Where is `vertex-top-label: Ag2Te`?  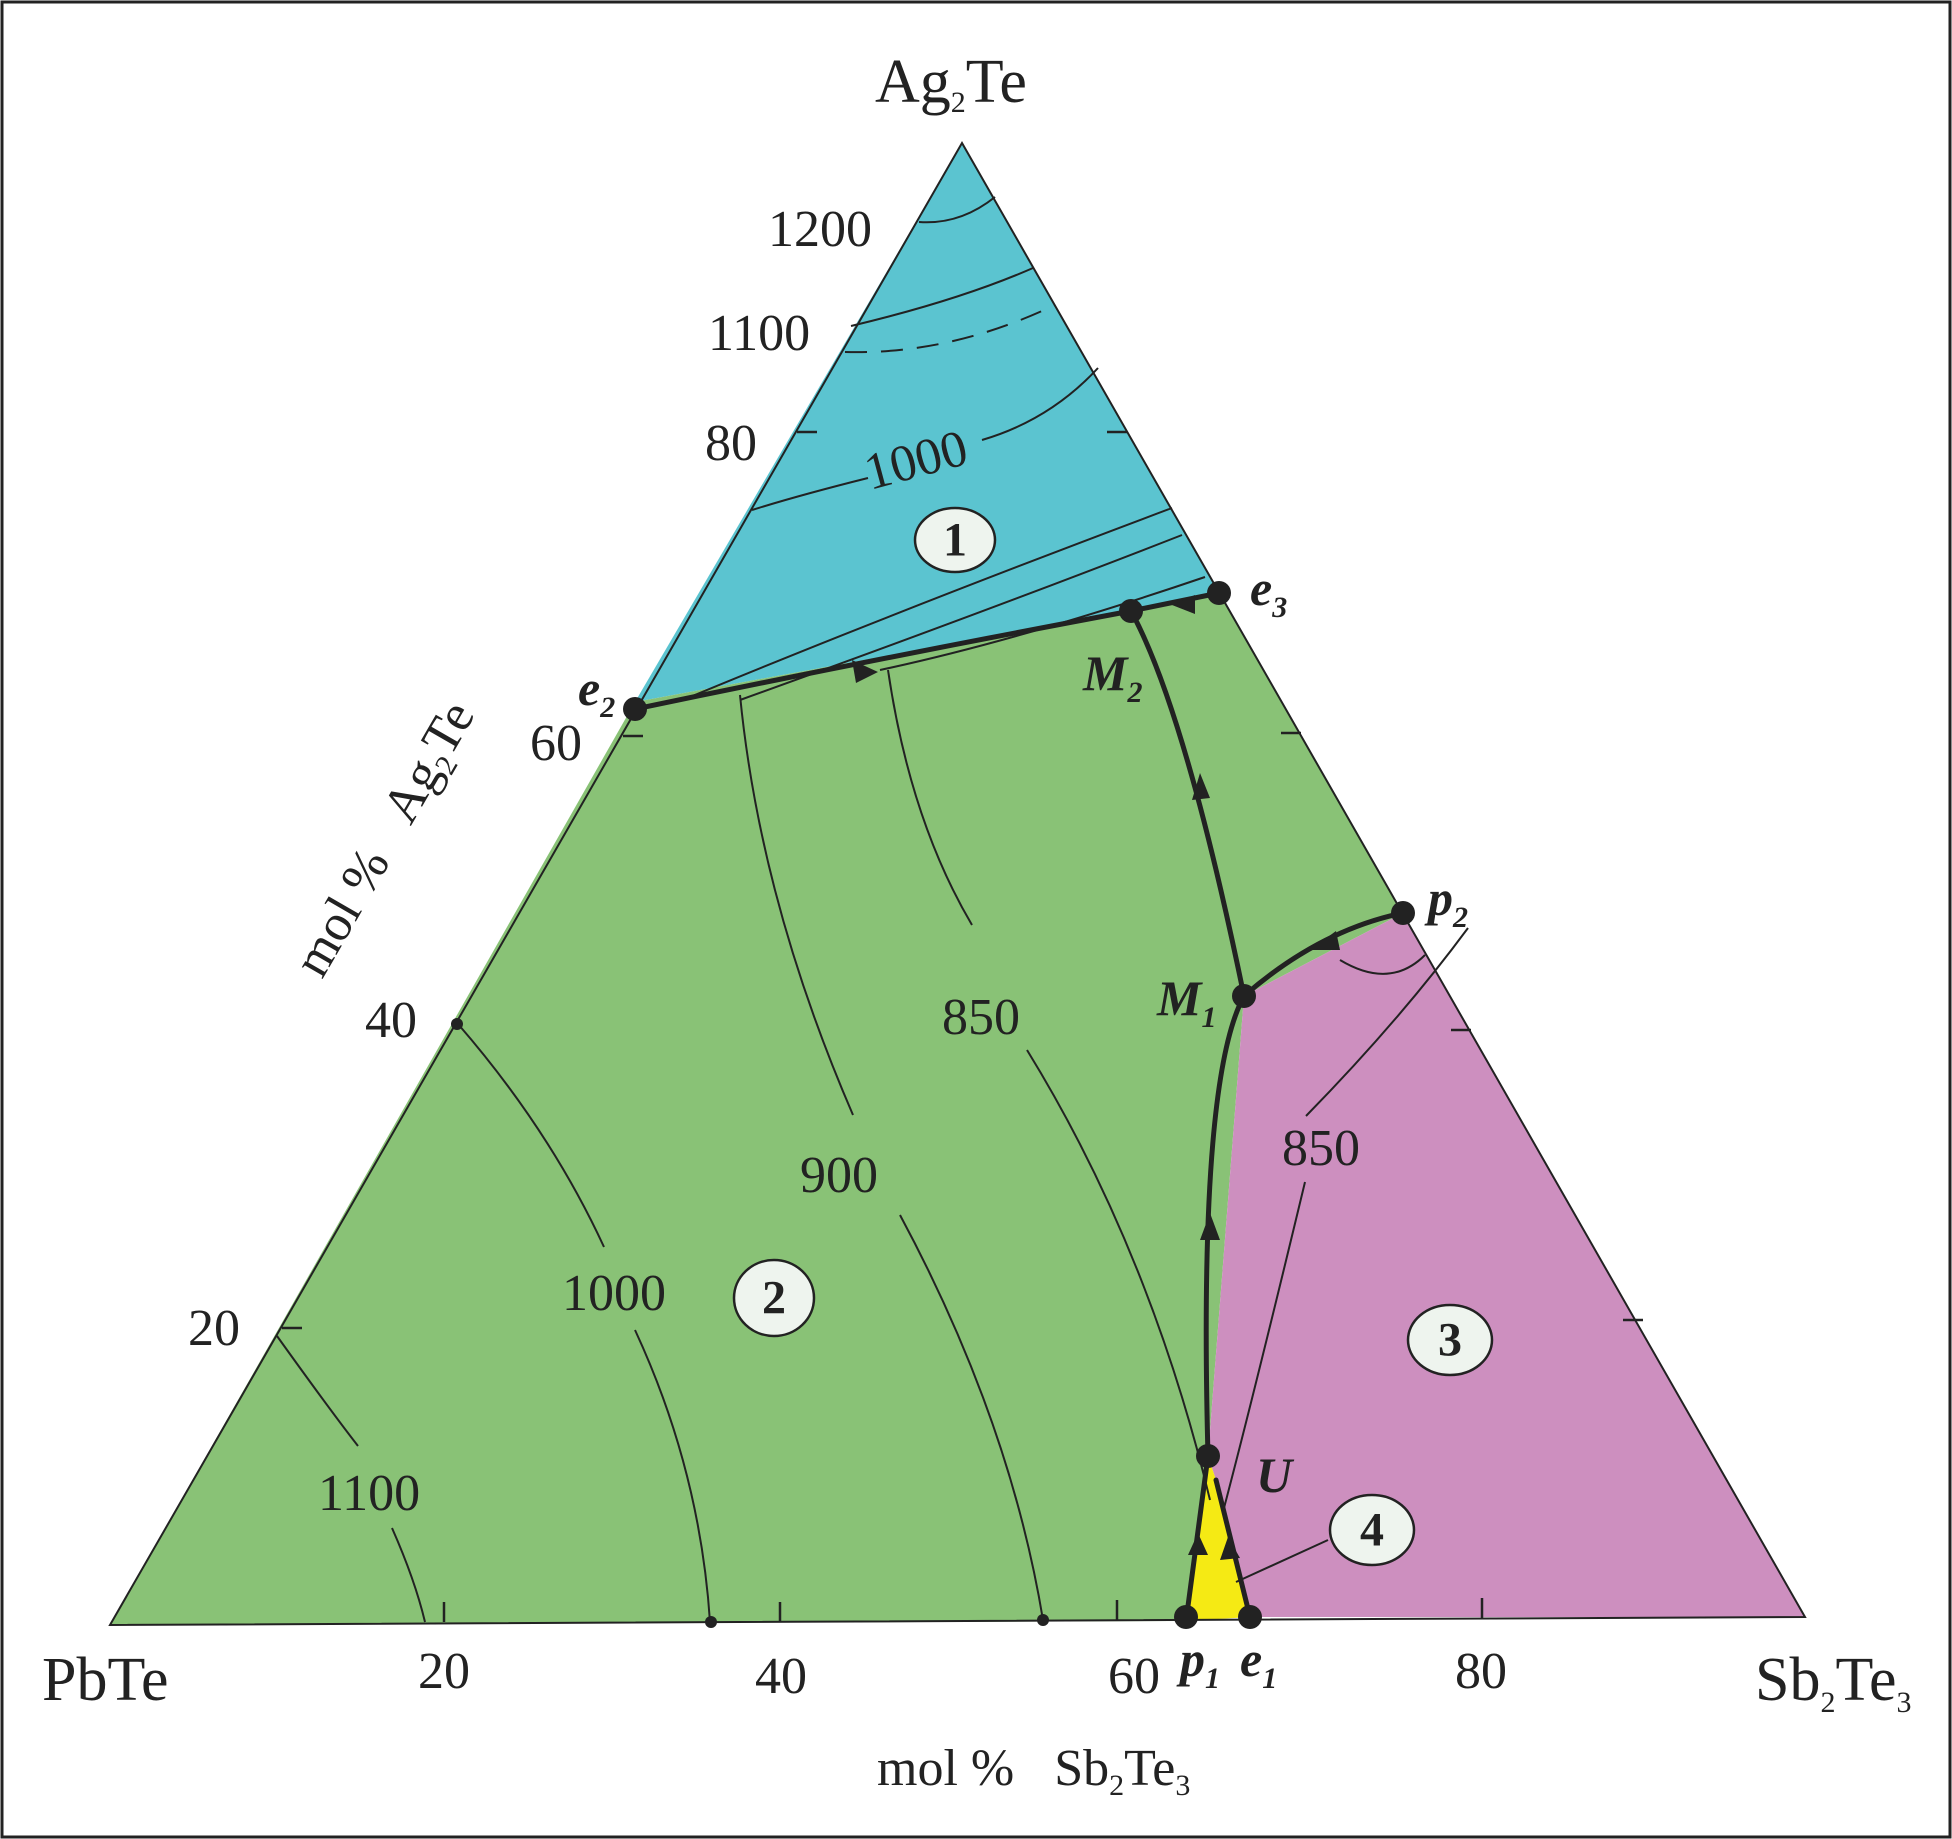 vertex-top-label: Ag2Te is located at coordinates (951, 83).